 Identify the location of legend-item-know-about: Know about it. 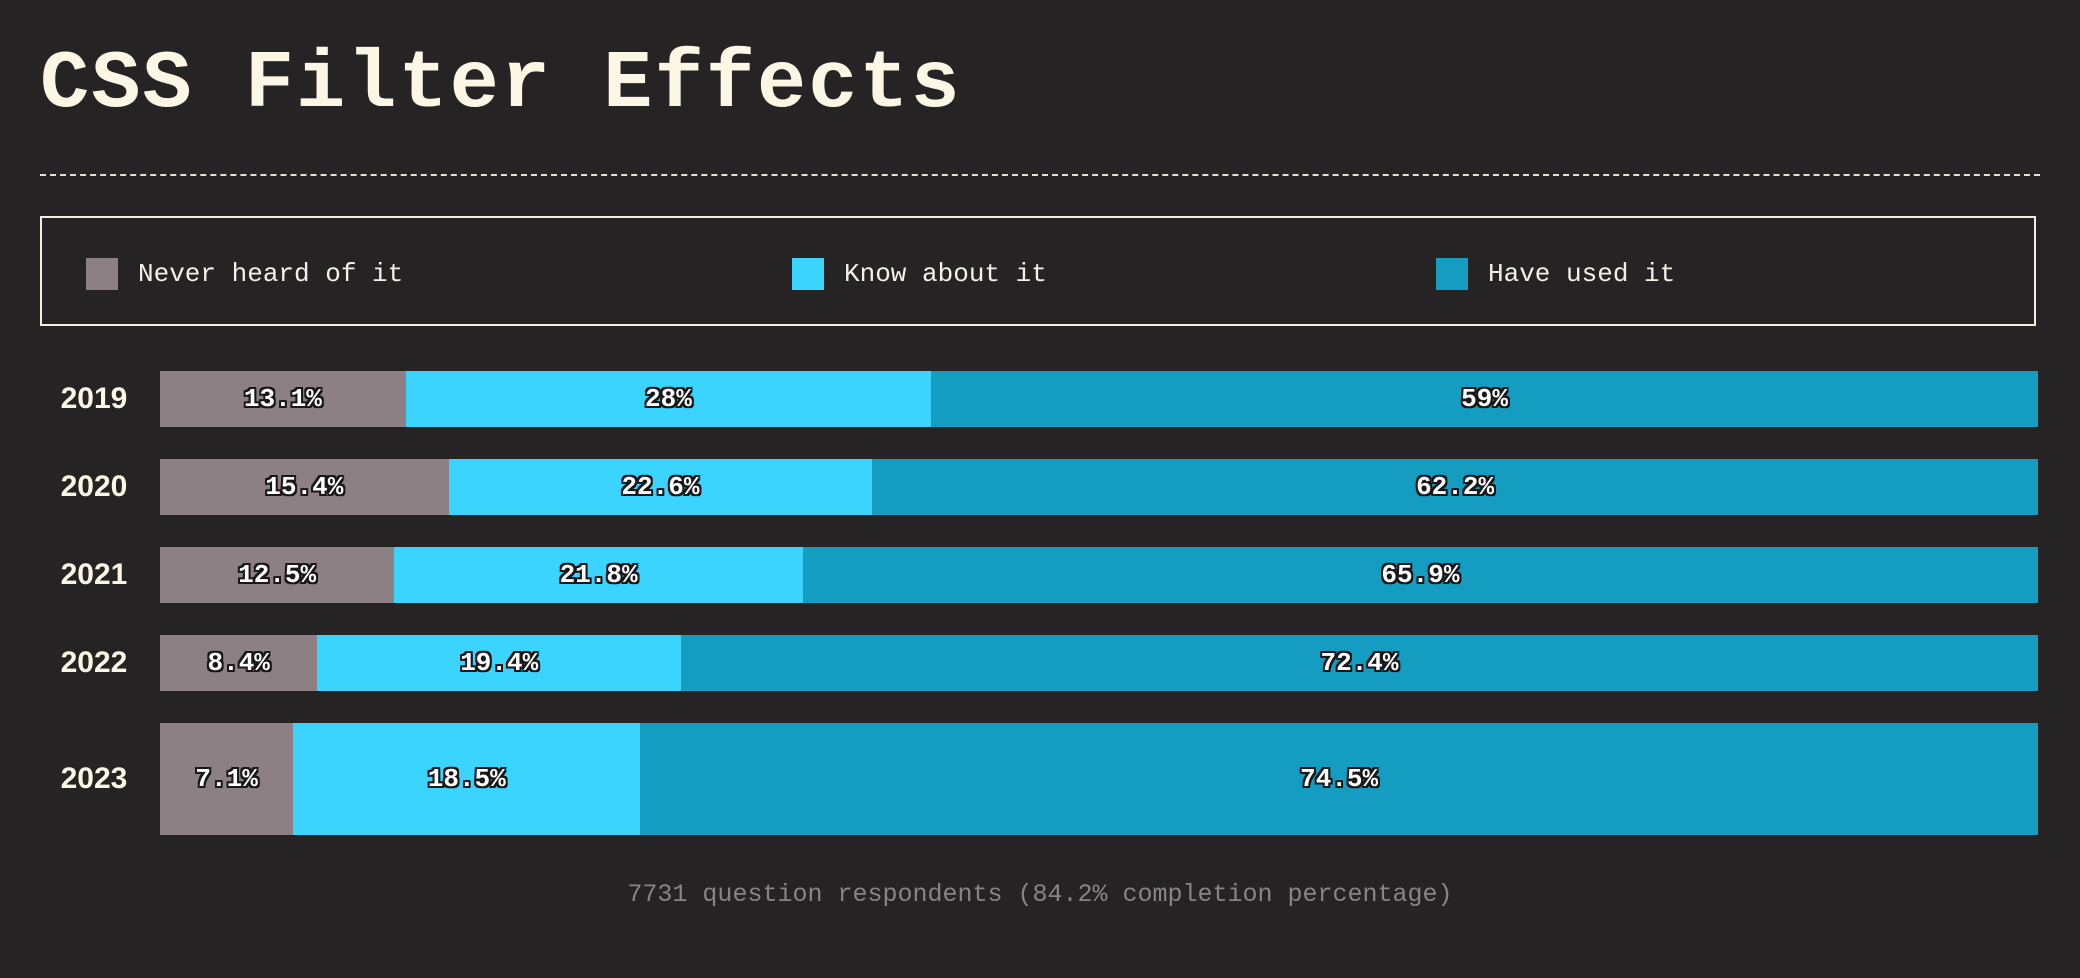
(919, 274).